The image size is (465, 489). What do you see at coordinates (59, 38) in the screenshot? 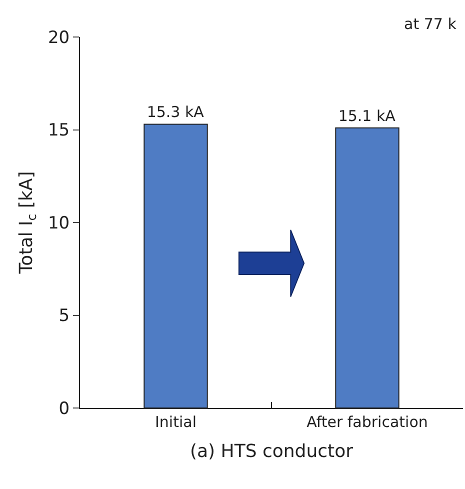
I see `y-tick-label: 20` at bounding box center [59, 38].